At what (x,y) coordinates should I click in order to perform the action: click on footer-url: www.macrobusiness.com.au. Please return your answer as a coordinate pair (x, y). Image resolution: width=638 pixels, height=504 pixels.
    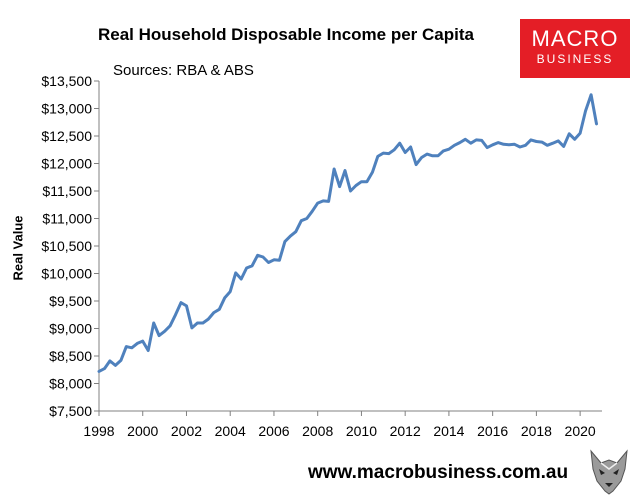
    Looking at the image, I should click on (438, 472).